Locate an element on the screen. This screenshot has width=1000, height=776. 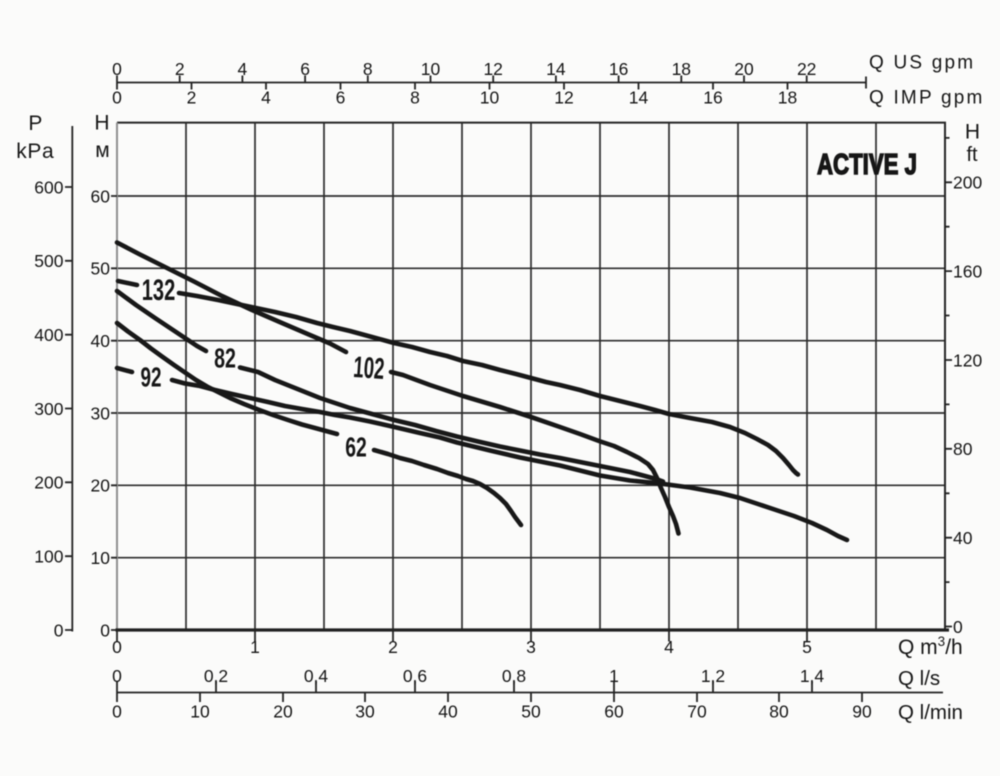
svg-text: 0,6 is located at coordinates (415, 676).